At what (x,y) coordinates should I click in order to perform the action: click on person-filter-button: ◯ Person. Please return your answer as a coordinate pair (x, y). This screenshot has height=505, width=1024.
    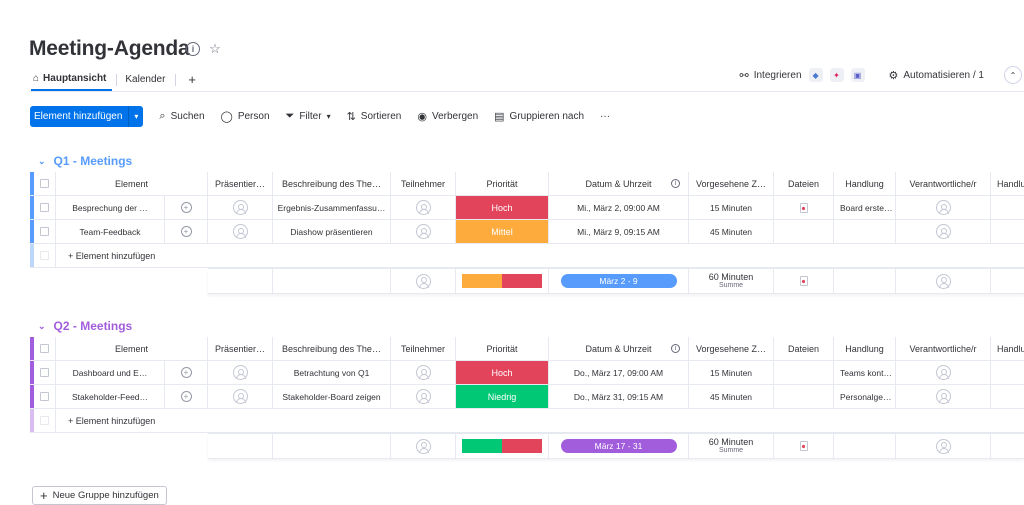
    Looking at the image, I should click on (245, 116).